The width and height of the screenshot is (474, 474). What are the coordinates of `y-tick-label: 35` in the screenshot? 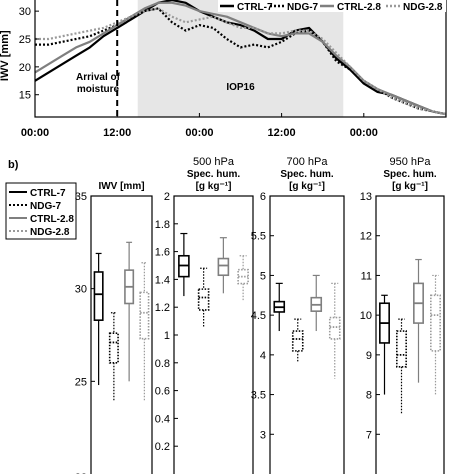 It's located at (81, 197).